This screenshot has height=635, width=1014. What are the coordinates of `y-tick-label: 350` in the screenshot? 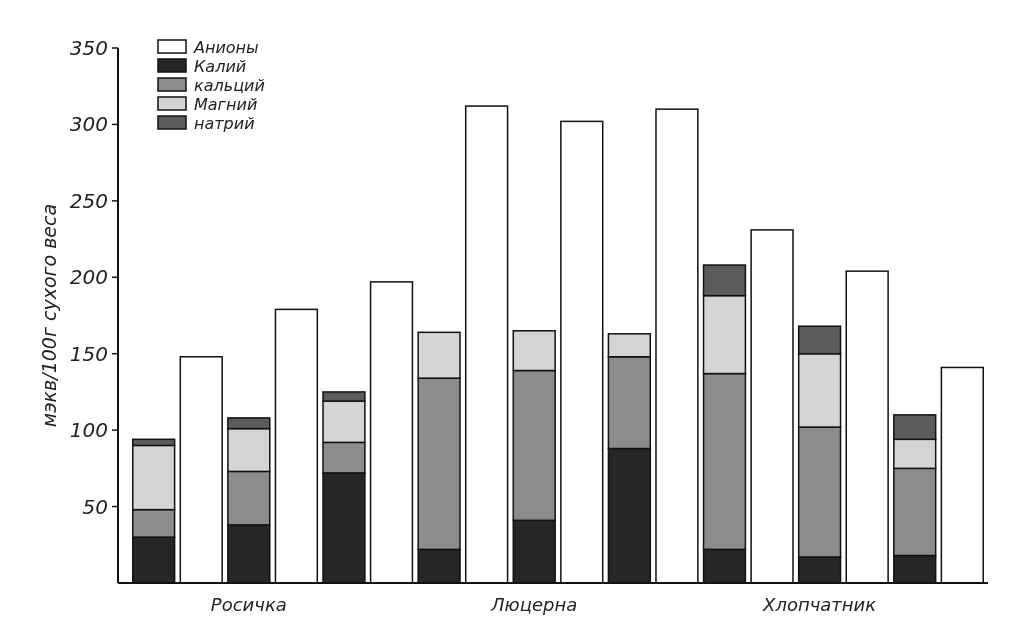 It's located at (88, 48).